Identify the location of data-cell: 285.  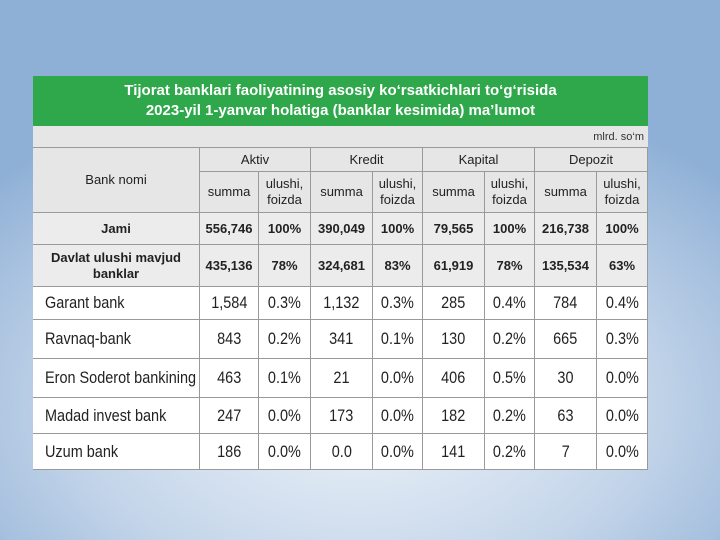
(454, 303).